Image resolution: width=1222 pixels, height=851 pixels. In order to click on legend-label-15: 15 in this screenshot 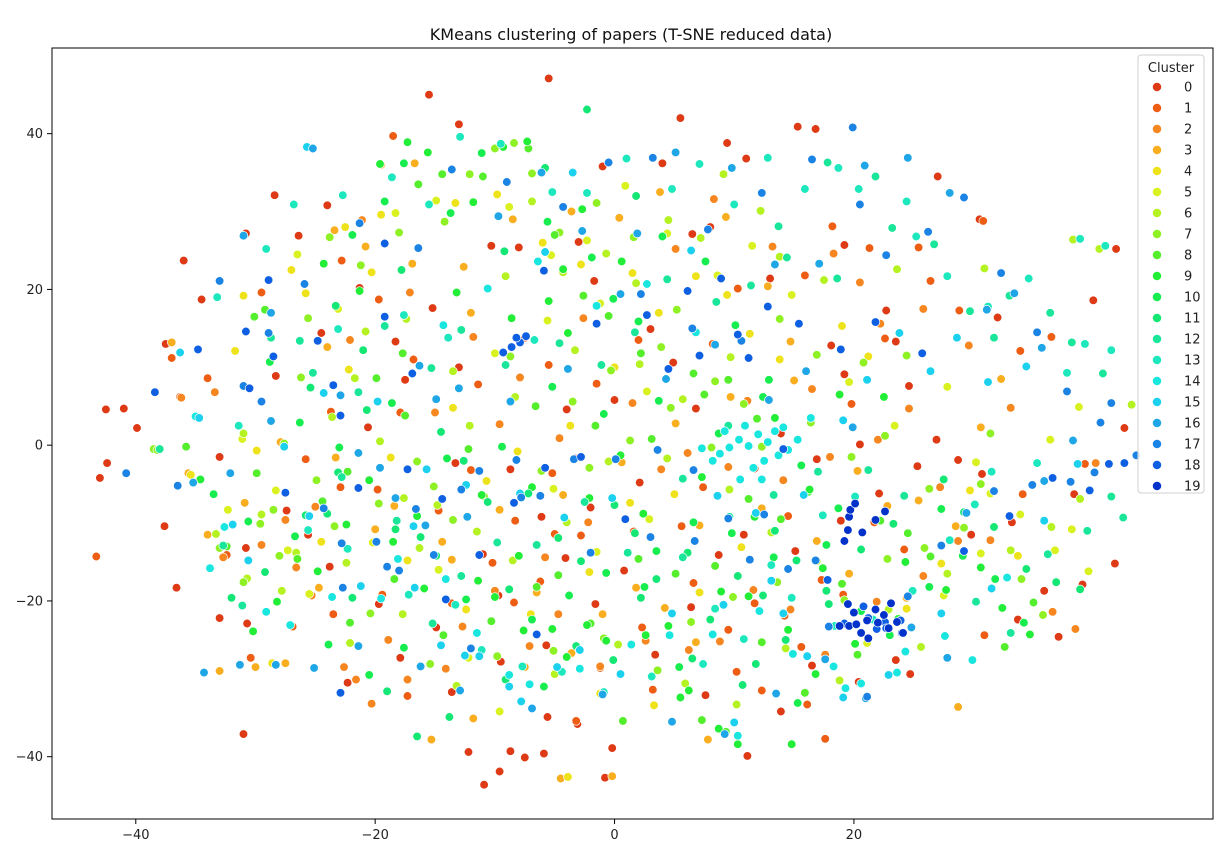, I will do `click(1192, 403)`.